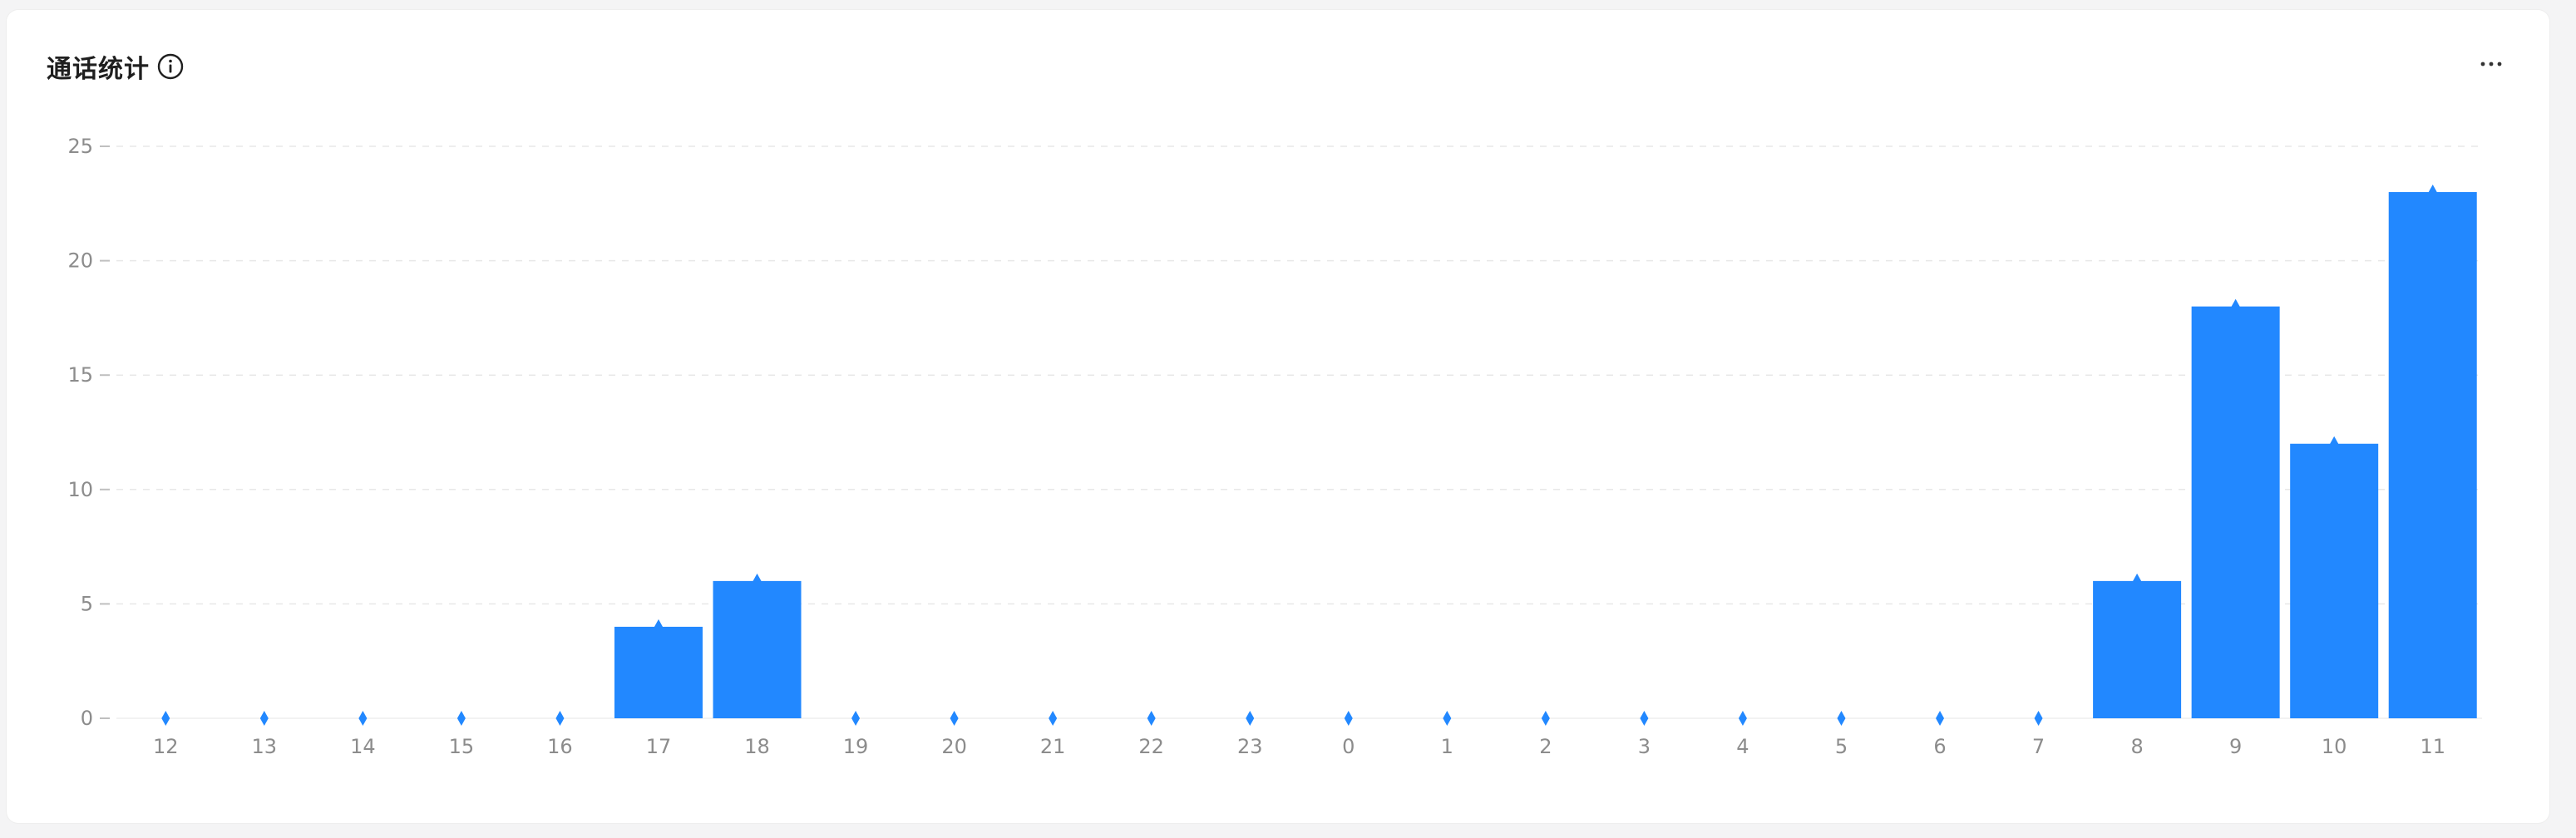 This screenshot has height=838, width=2576. I want to click on x-tick-label: 7, so click(2038, 747).